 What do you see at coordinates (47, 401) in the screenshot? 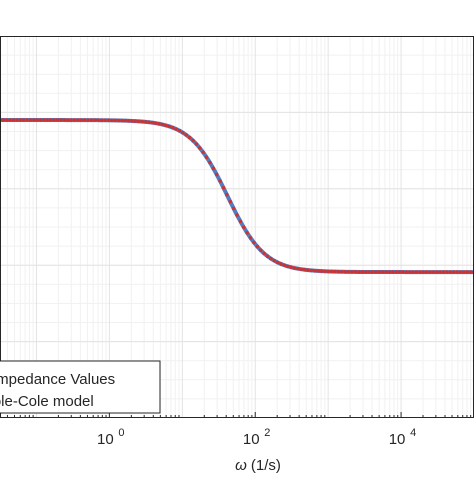
I see `legend-label-model: Cole-Cole model` at bounding box center [47, 401].